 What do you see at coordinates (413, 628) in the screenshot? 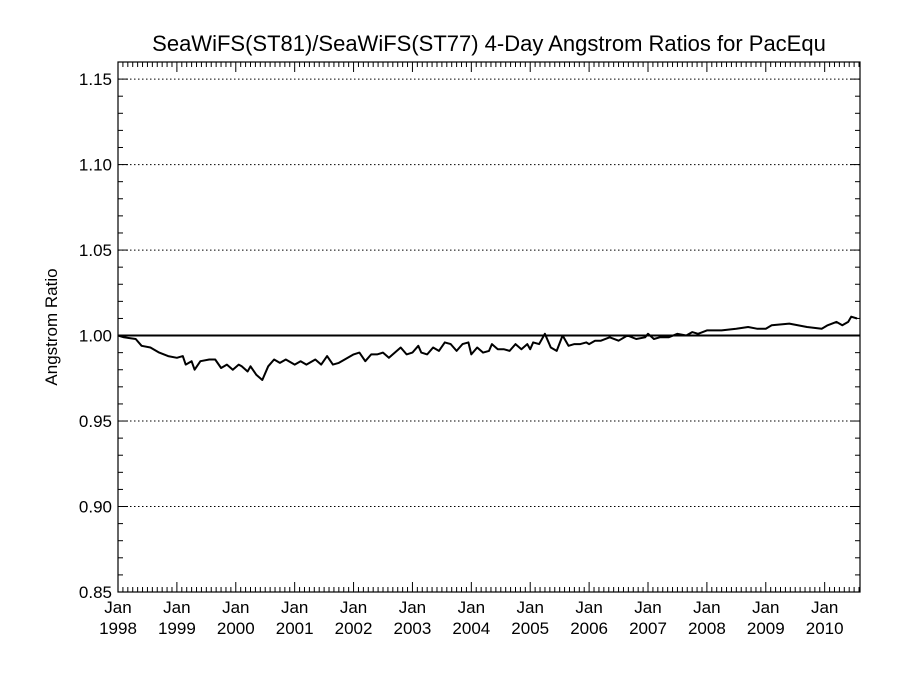
I see `x-tick-label-year: 2003` at bounding box center [413, 628].